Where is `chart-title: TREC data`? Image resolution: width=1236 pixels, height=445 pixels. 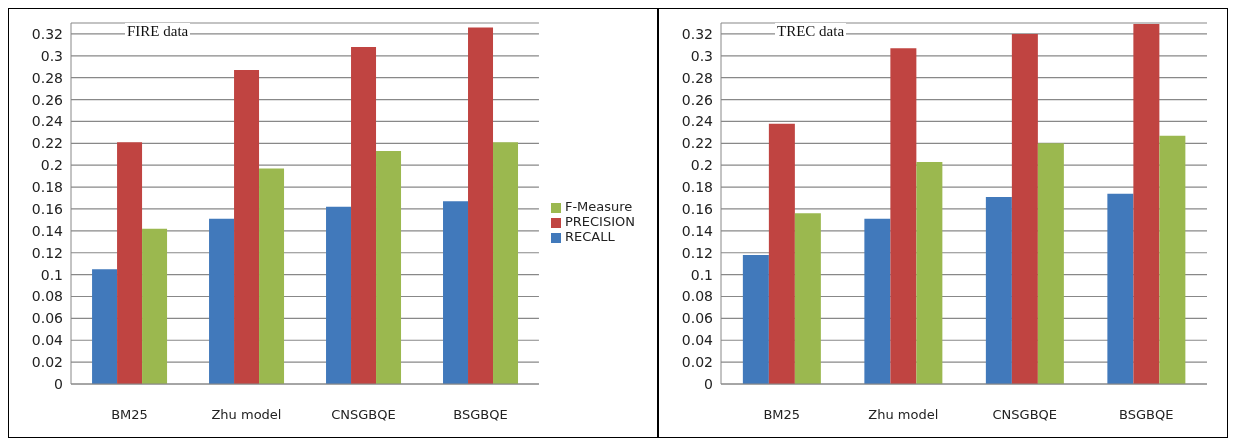
chart-title: TREC data is located at coordinates (811, 31).